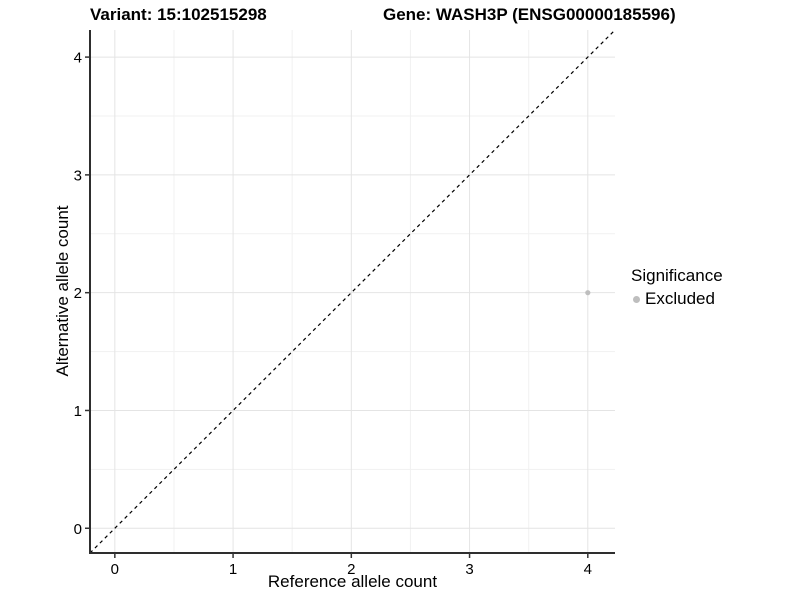  I want to click on y-tick-label: 3, so click(78, 175).